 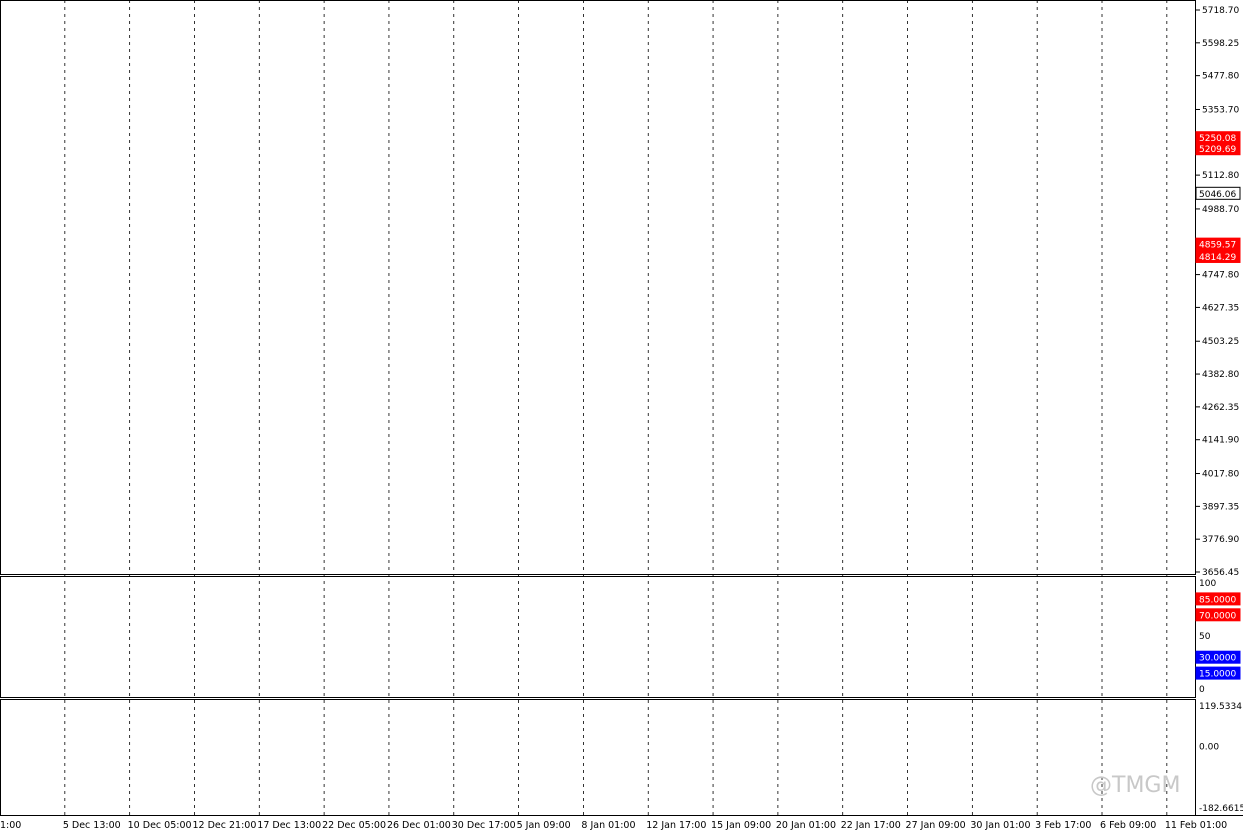 I want to click on y-tick-label: 3776.90, so click(x=1220, y=540).